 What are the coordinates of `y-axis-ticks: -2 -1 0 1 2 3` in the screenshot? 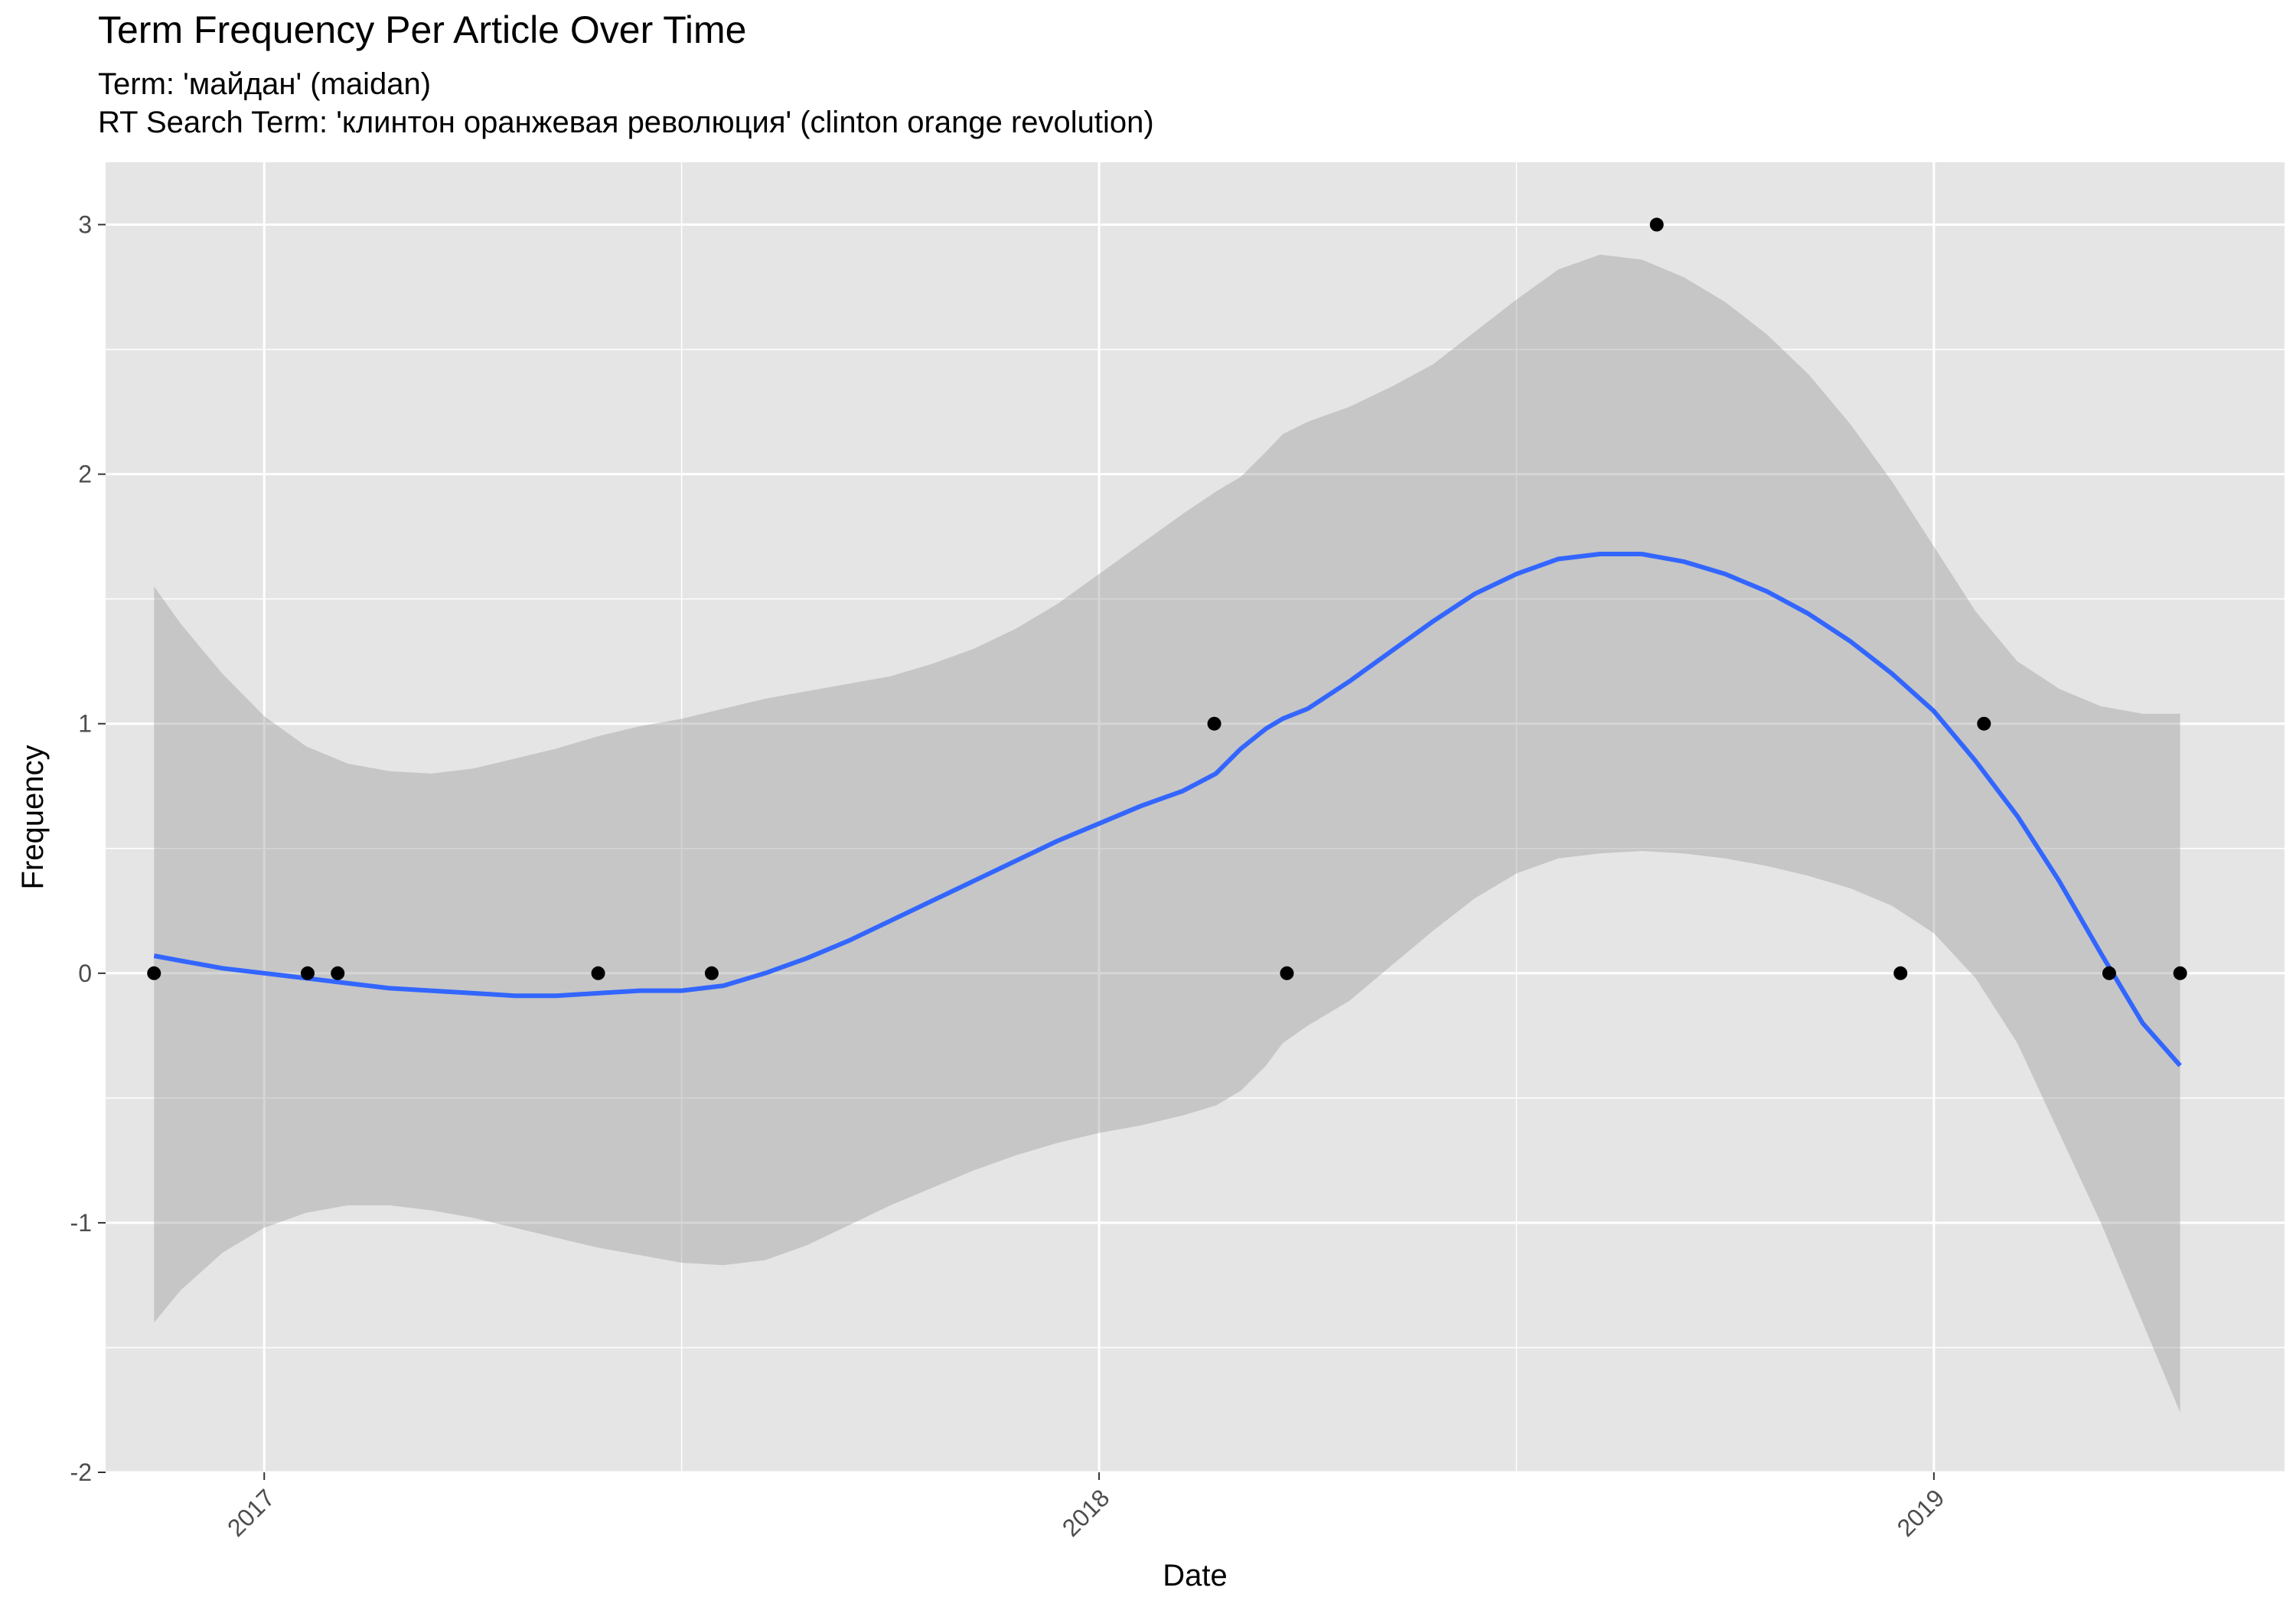 It's located at (88, 849).